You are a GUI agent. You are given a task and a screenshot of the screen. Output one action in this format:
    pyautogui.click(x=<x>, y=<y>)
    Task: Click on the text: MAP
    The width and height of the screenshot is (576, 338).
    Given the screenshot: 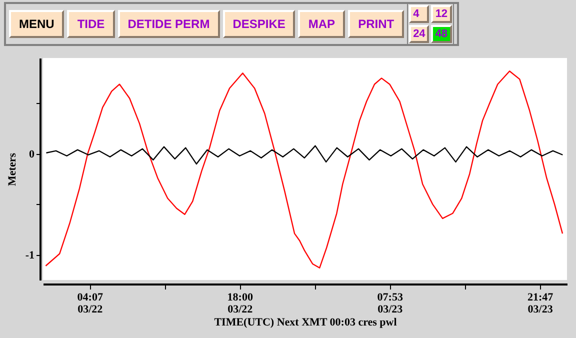 What is the action you would take?
    pyautogui.click(x=322, y=24)
    